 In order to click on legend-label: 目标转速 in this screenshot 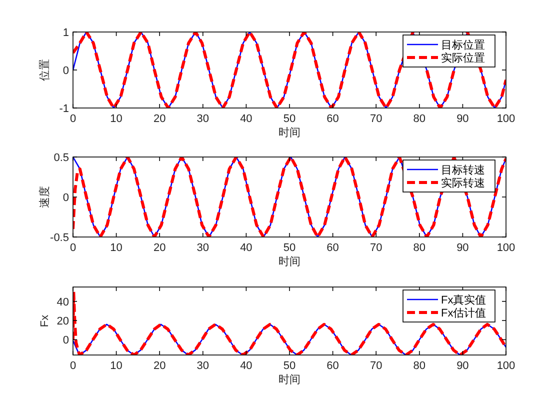, I will do `click(463, 170)`.